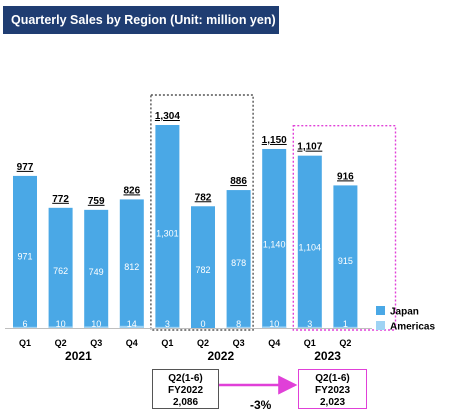 Image resolution: width=454 pixels, height=414 pixels. What do you see at coordinates (24, 257) in the screenshot?
I see `japan-value-label: 971` at bounding box center [24, 257].